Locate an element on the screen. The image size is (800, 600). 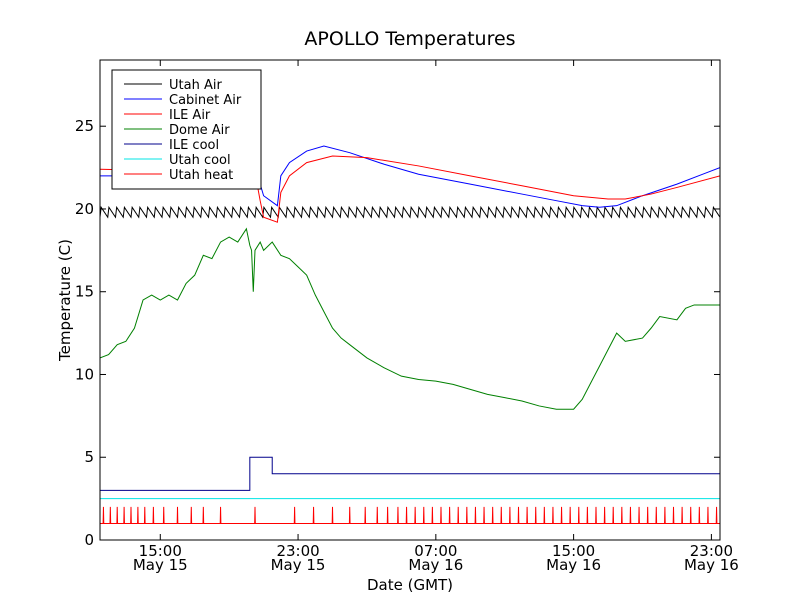
y-tick-label: 10 is located at coordinates (84, 374).